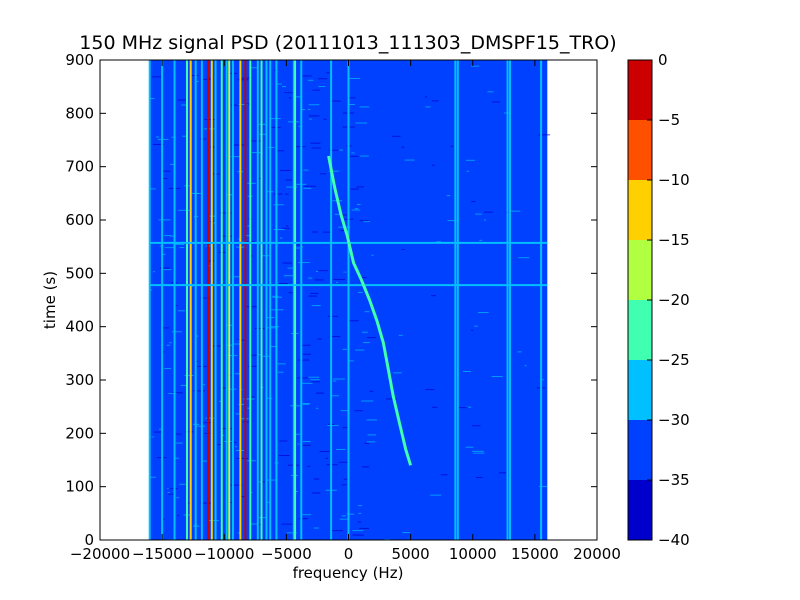 This screenshot has height=600, width=800. Describe the element at coordinates (79, 273) in the screenshot. I see `y-tick-label: 500` at that location.